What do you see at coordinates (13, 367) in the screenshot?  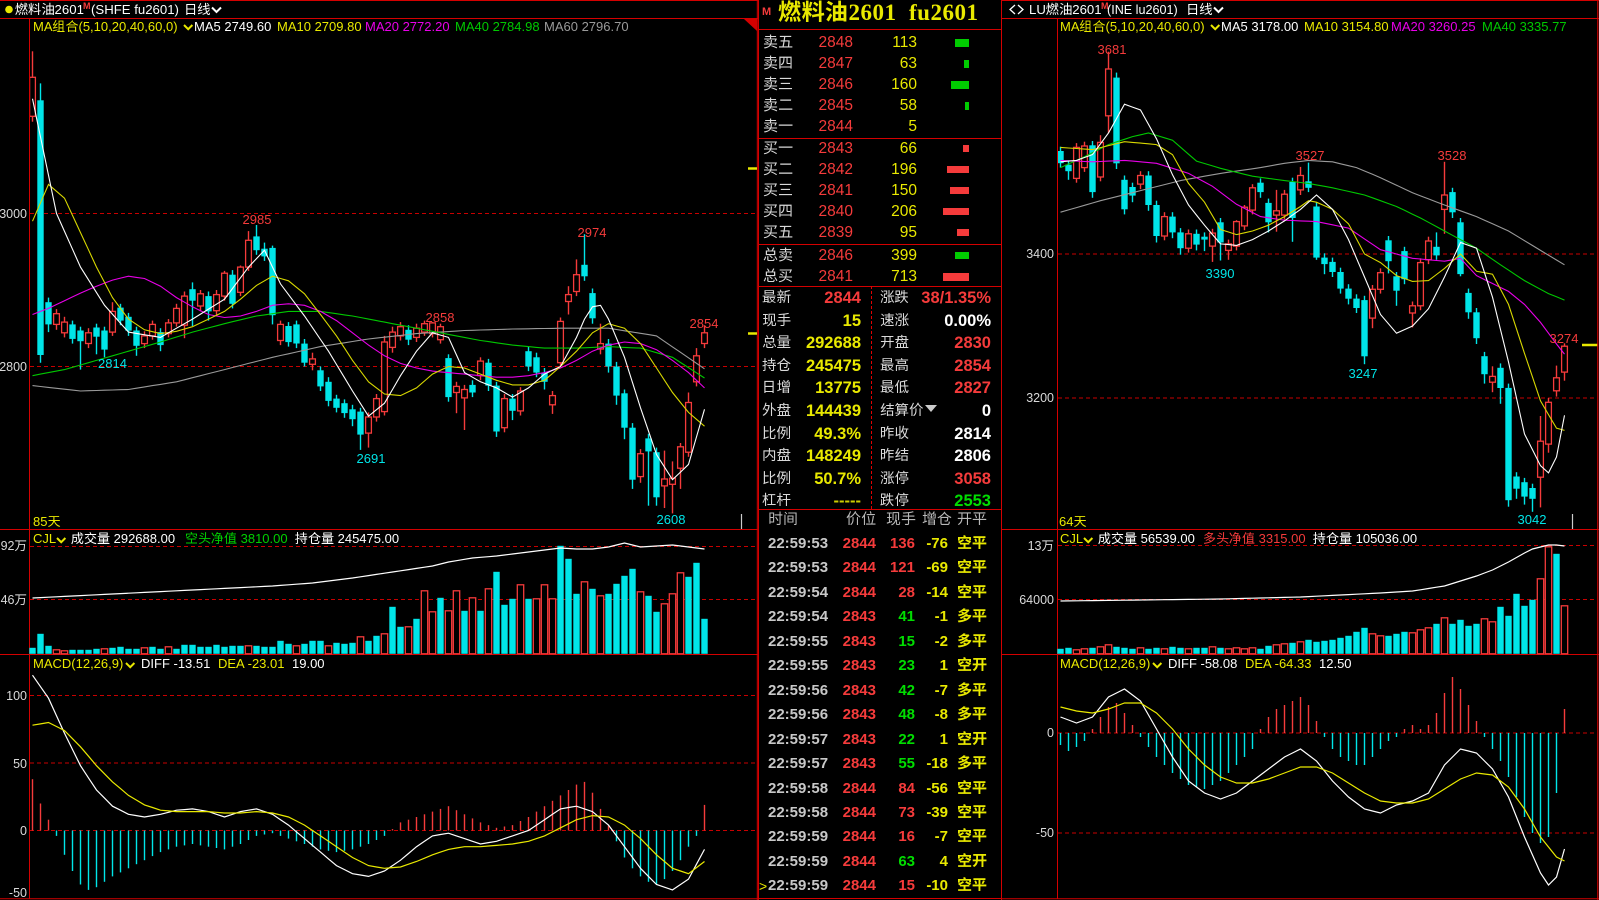 I see `svg-text: 2800` at bounding box center [13, 367].